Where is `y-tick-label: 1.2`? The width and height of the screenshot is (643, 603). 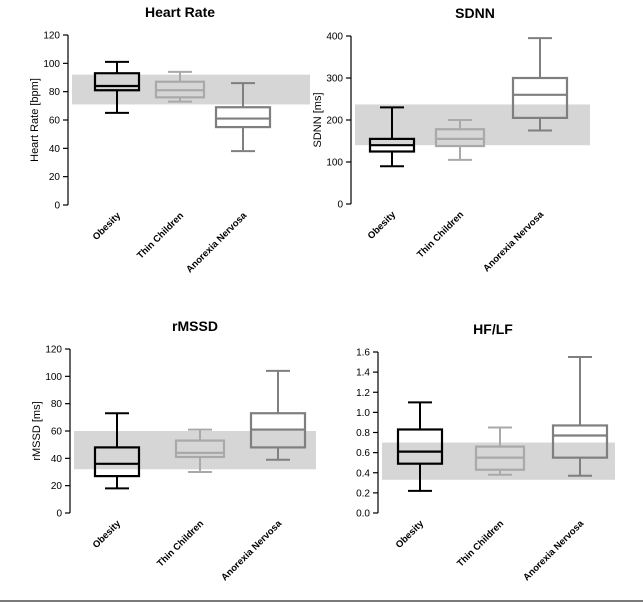 y-tick-label: 1.2 is located at coordinates (363, 393).